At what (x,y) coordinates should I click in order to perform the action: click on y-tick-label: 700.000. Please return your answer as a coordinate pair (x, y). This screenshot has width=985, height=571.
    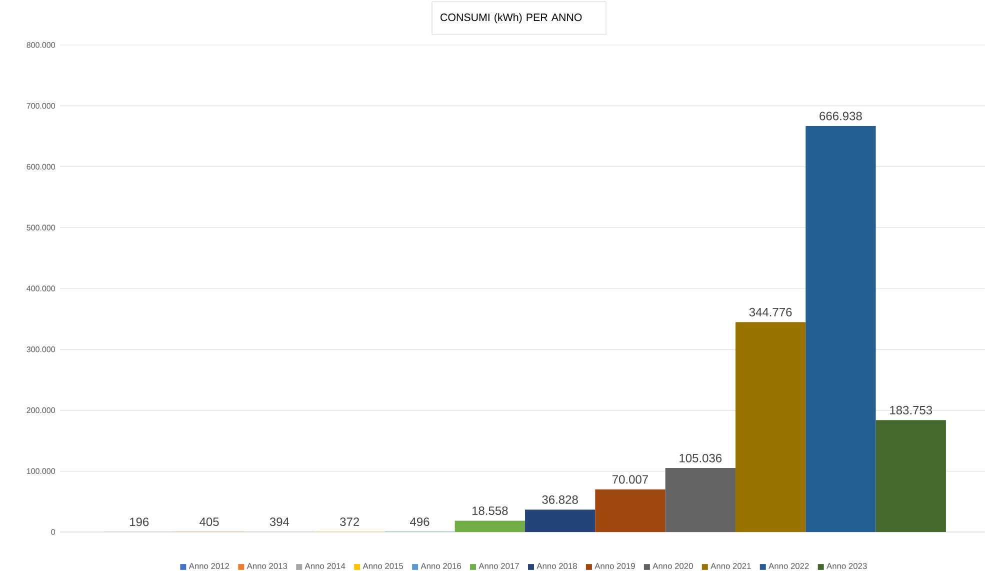
    Looking at the image, I should click on (40, 106).